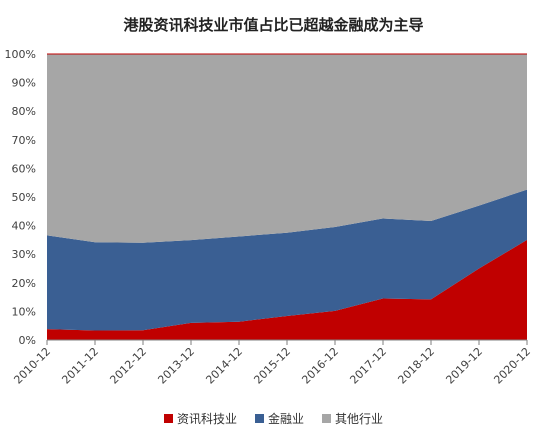 The width and height of the screenshot is (547, 436). I want to click on legend-item: 其他行业, so click(352, 418).